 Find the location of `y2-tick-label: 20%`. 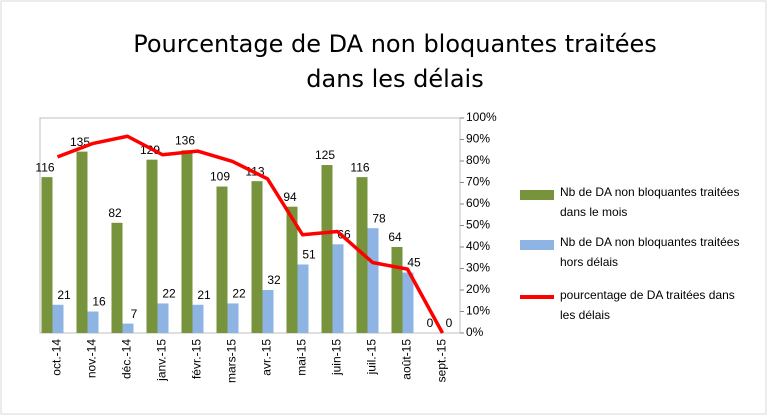

y2-tick-label: 20% is located at coordinates (478, 289).